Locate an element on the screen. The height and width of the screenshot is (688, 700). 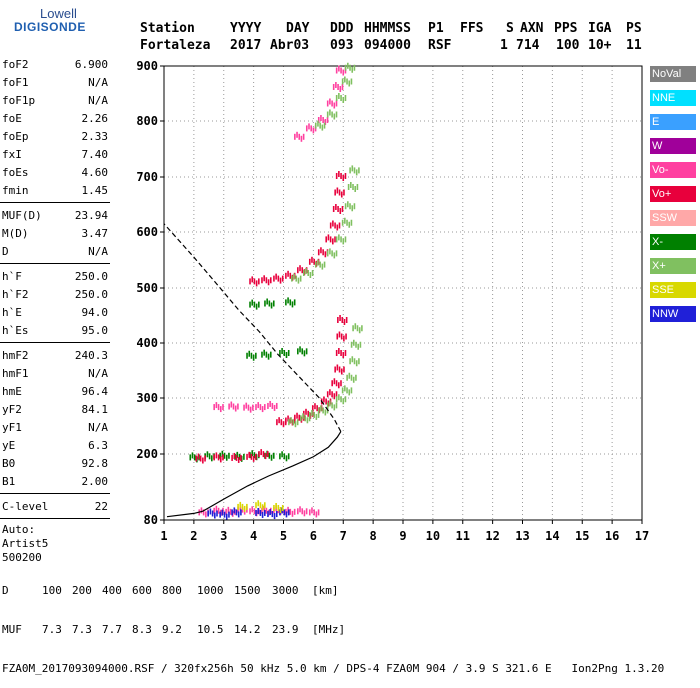
electron-density-profile is located at coordinates (254, 474).